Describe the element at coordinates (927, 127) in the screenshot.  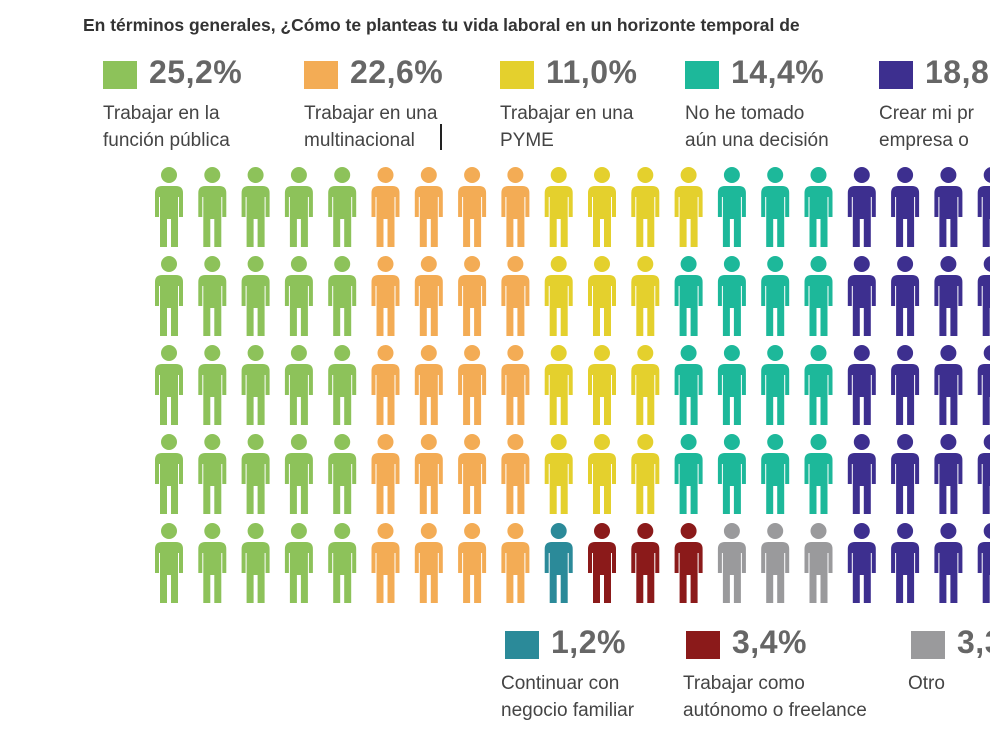
I see `legend-label: Crear mi pr empresa o` at that location.